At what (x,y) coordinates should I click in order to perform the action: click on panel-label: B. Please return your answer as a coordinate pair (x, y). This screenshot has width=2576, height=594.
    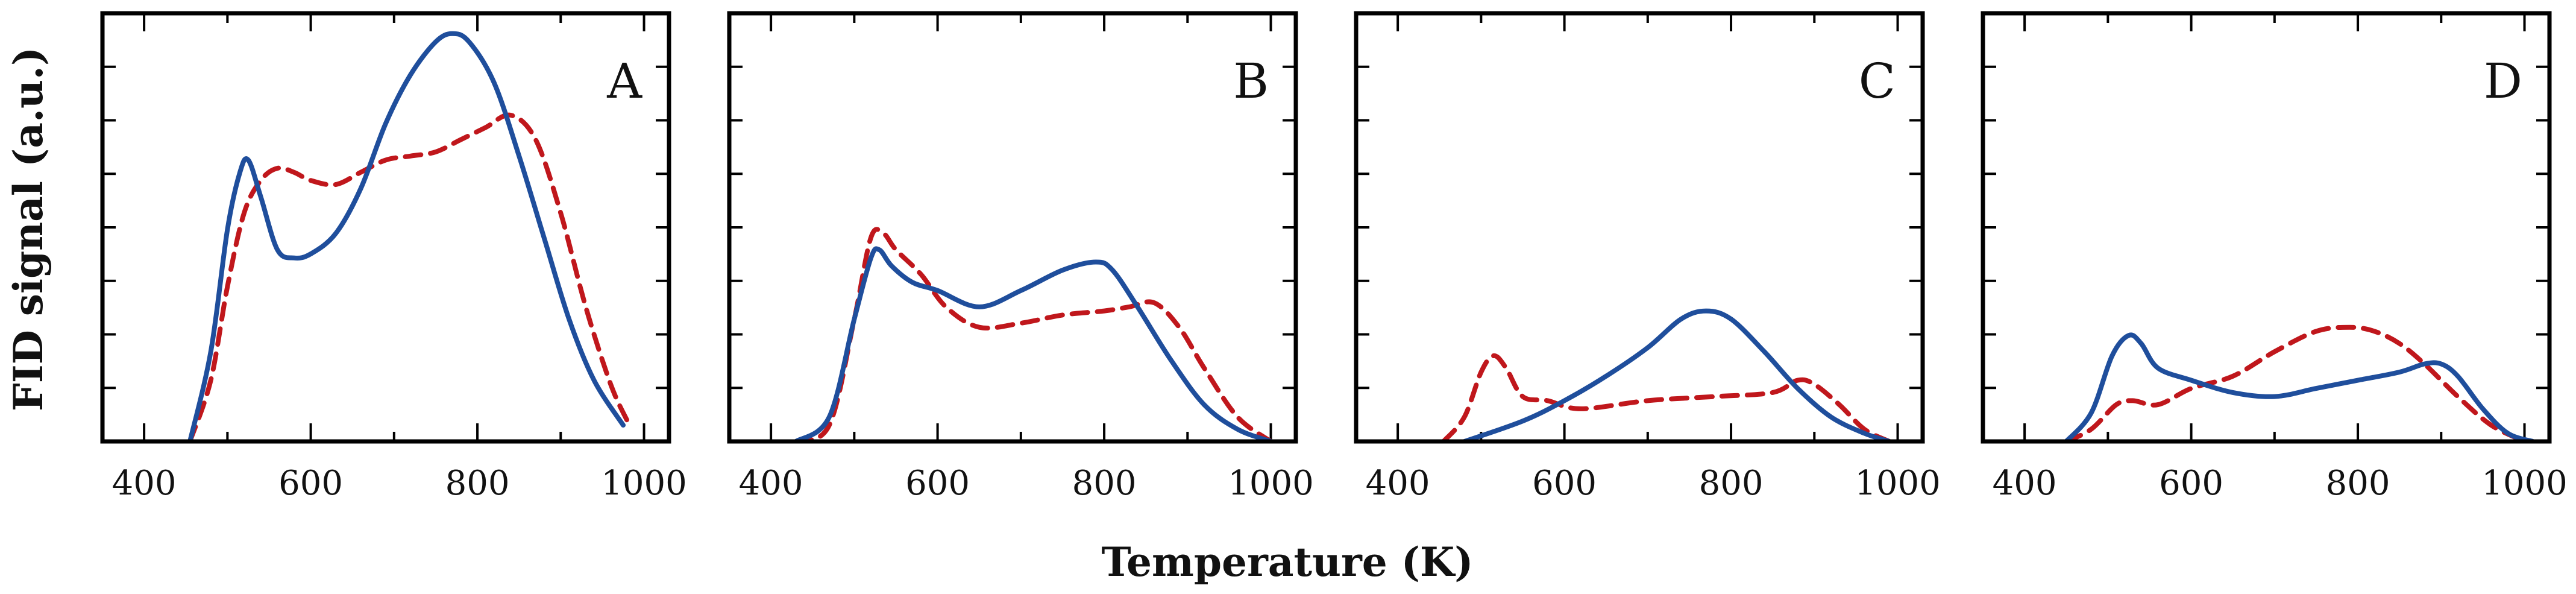
    Looking at the image, I should click on (1251, 81).